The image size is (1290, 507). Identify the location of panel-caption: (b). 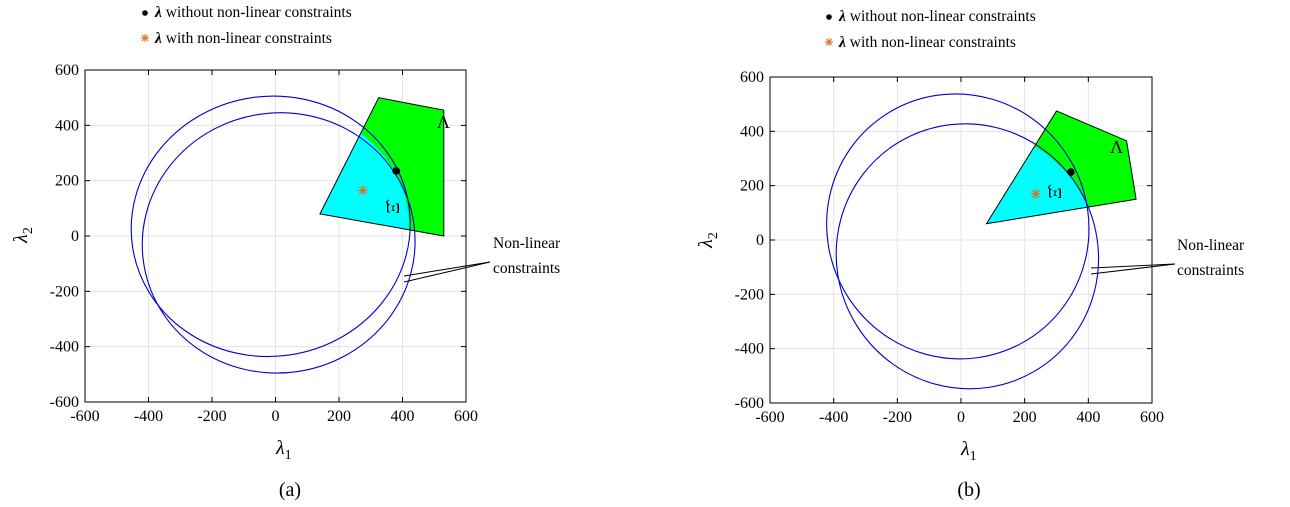
(968, 490).